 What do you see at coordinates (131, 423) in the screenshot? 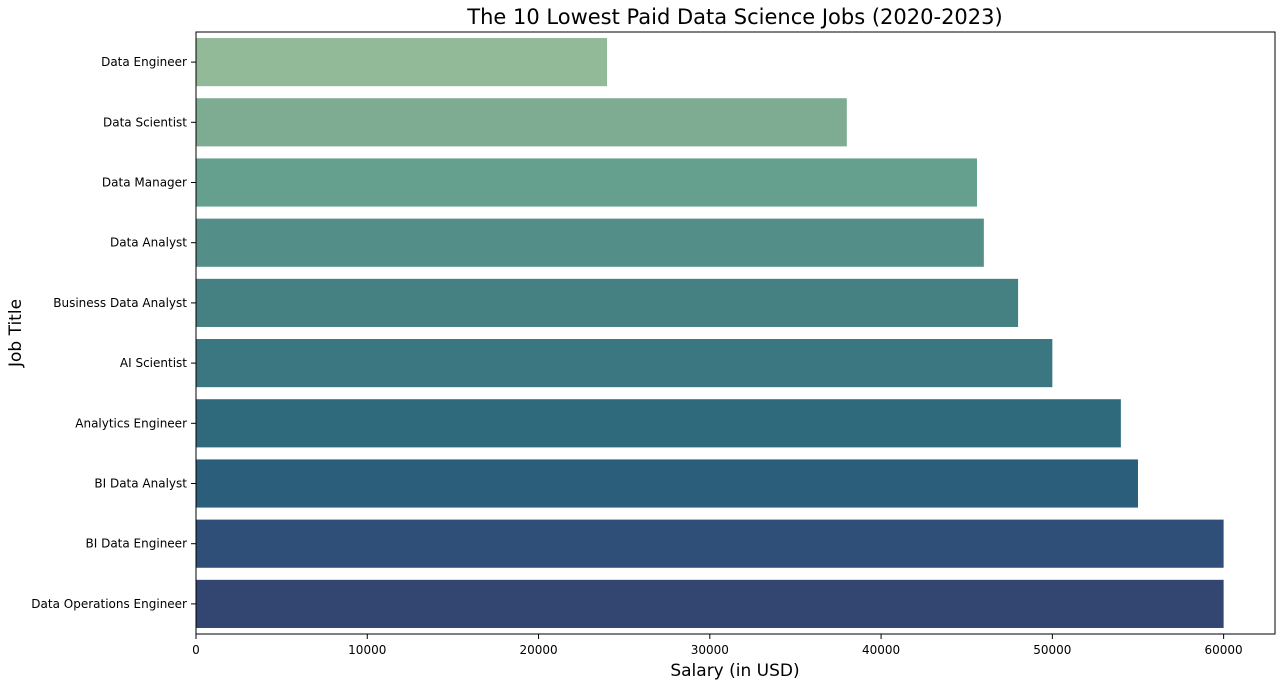
I see `y-tick-label: Analytics Engineer` at bounding box center [131, 423].